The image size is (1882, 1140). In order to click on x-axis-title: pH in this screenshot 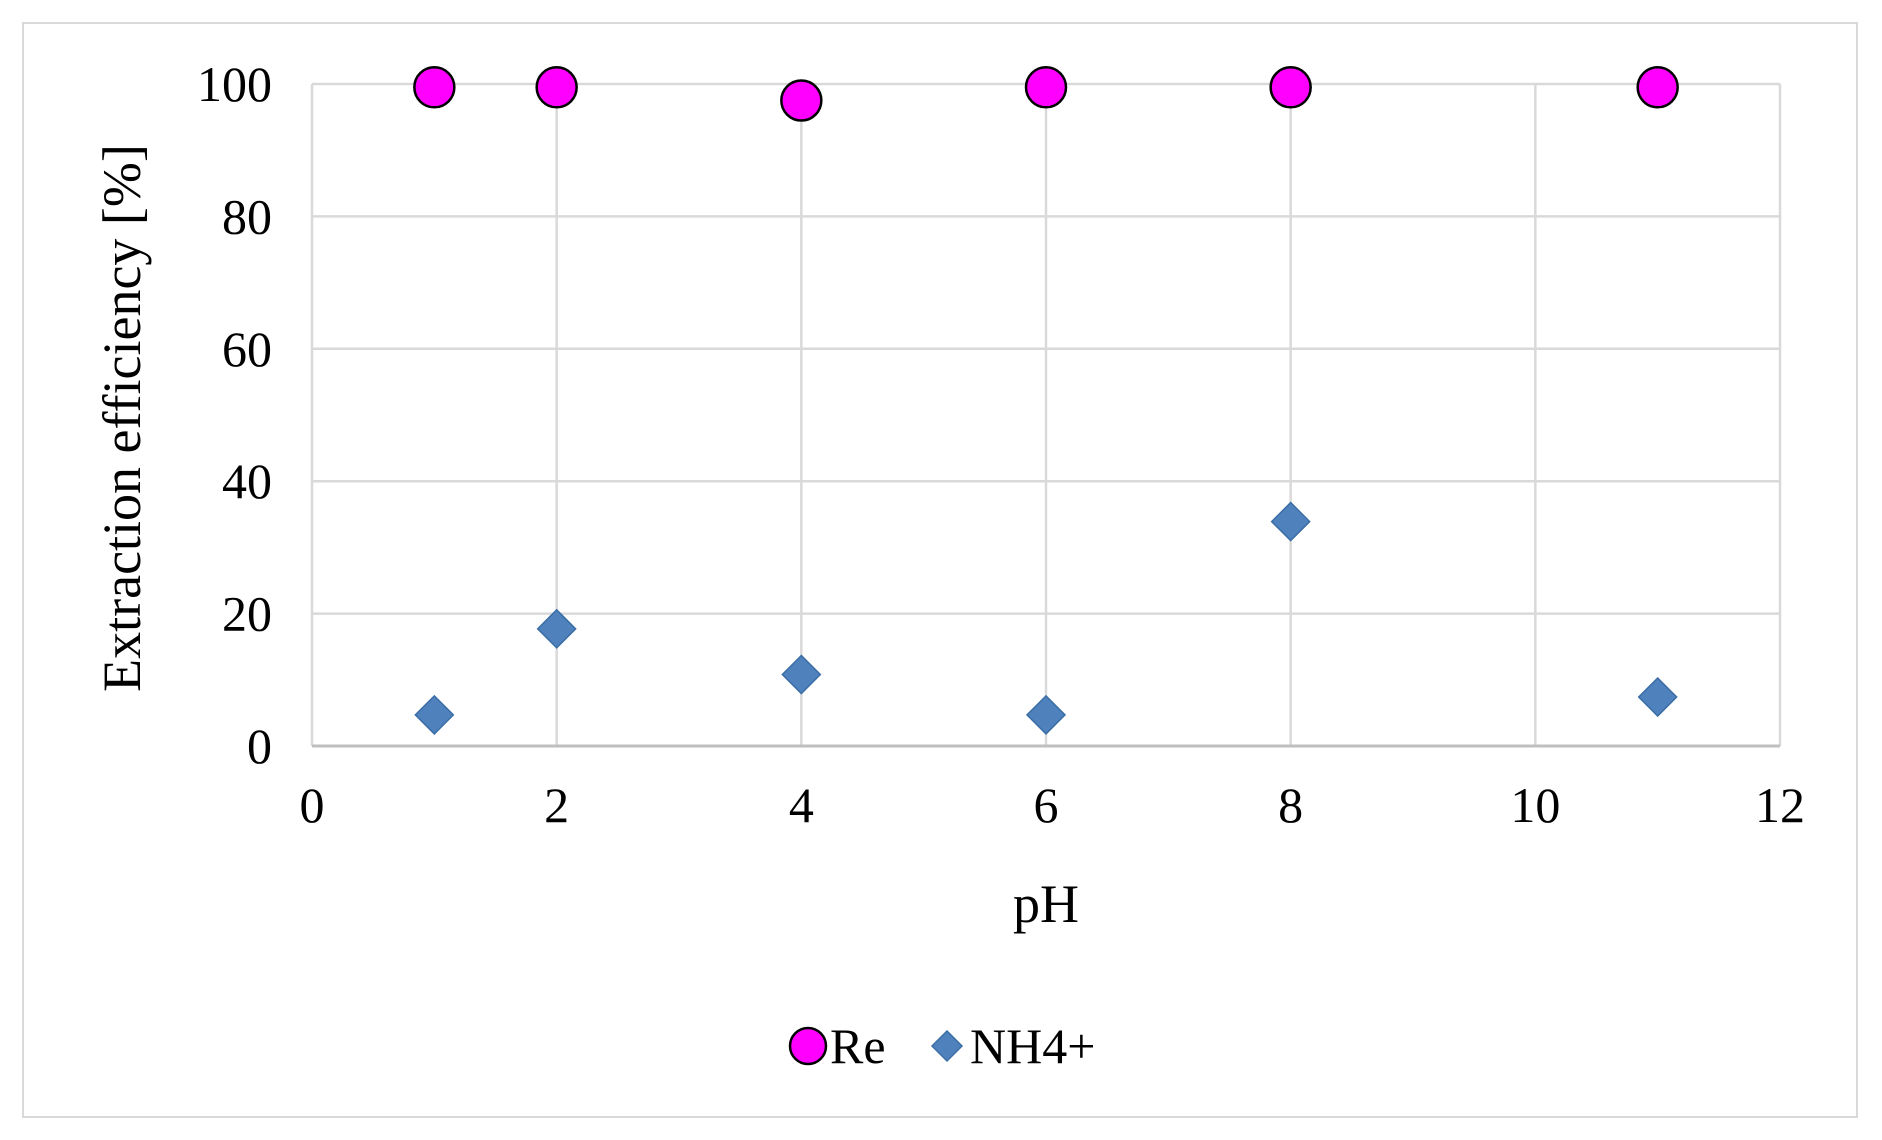, I will do `click(1046, 904)`.